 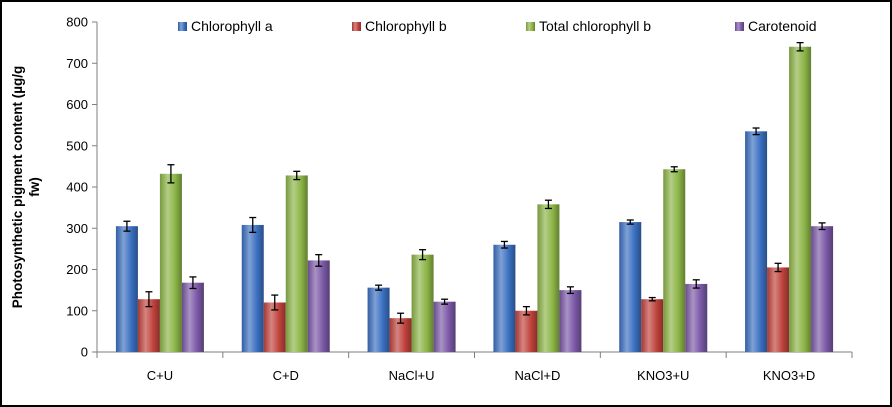 I want to click on bar-total-chlorophyll-b-kno3-u, so click(x=674, y=260).